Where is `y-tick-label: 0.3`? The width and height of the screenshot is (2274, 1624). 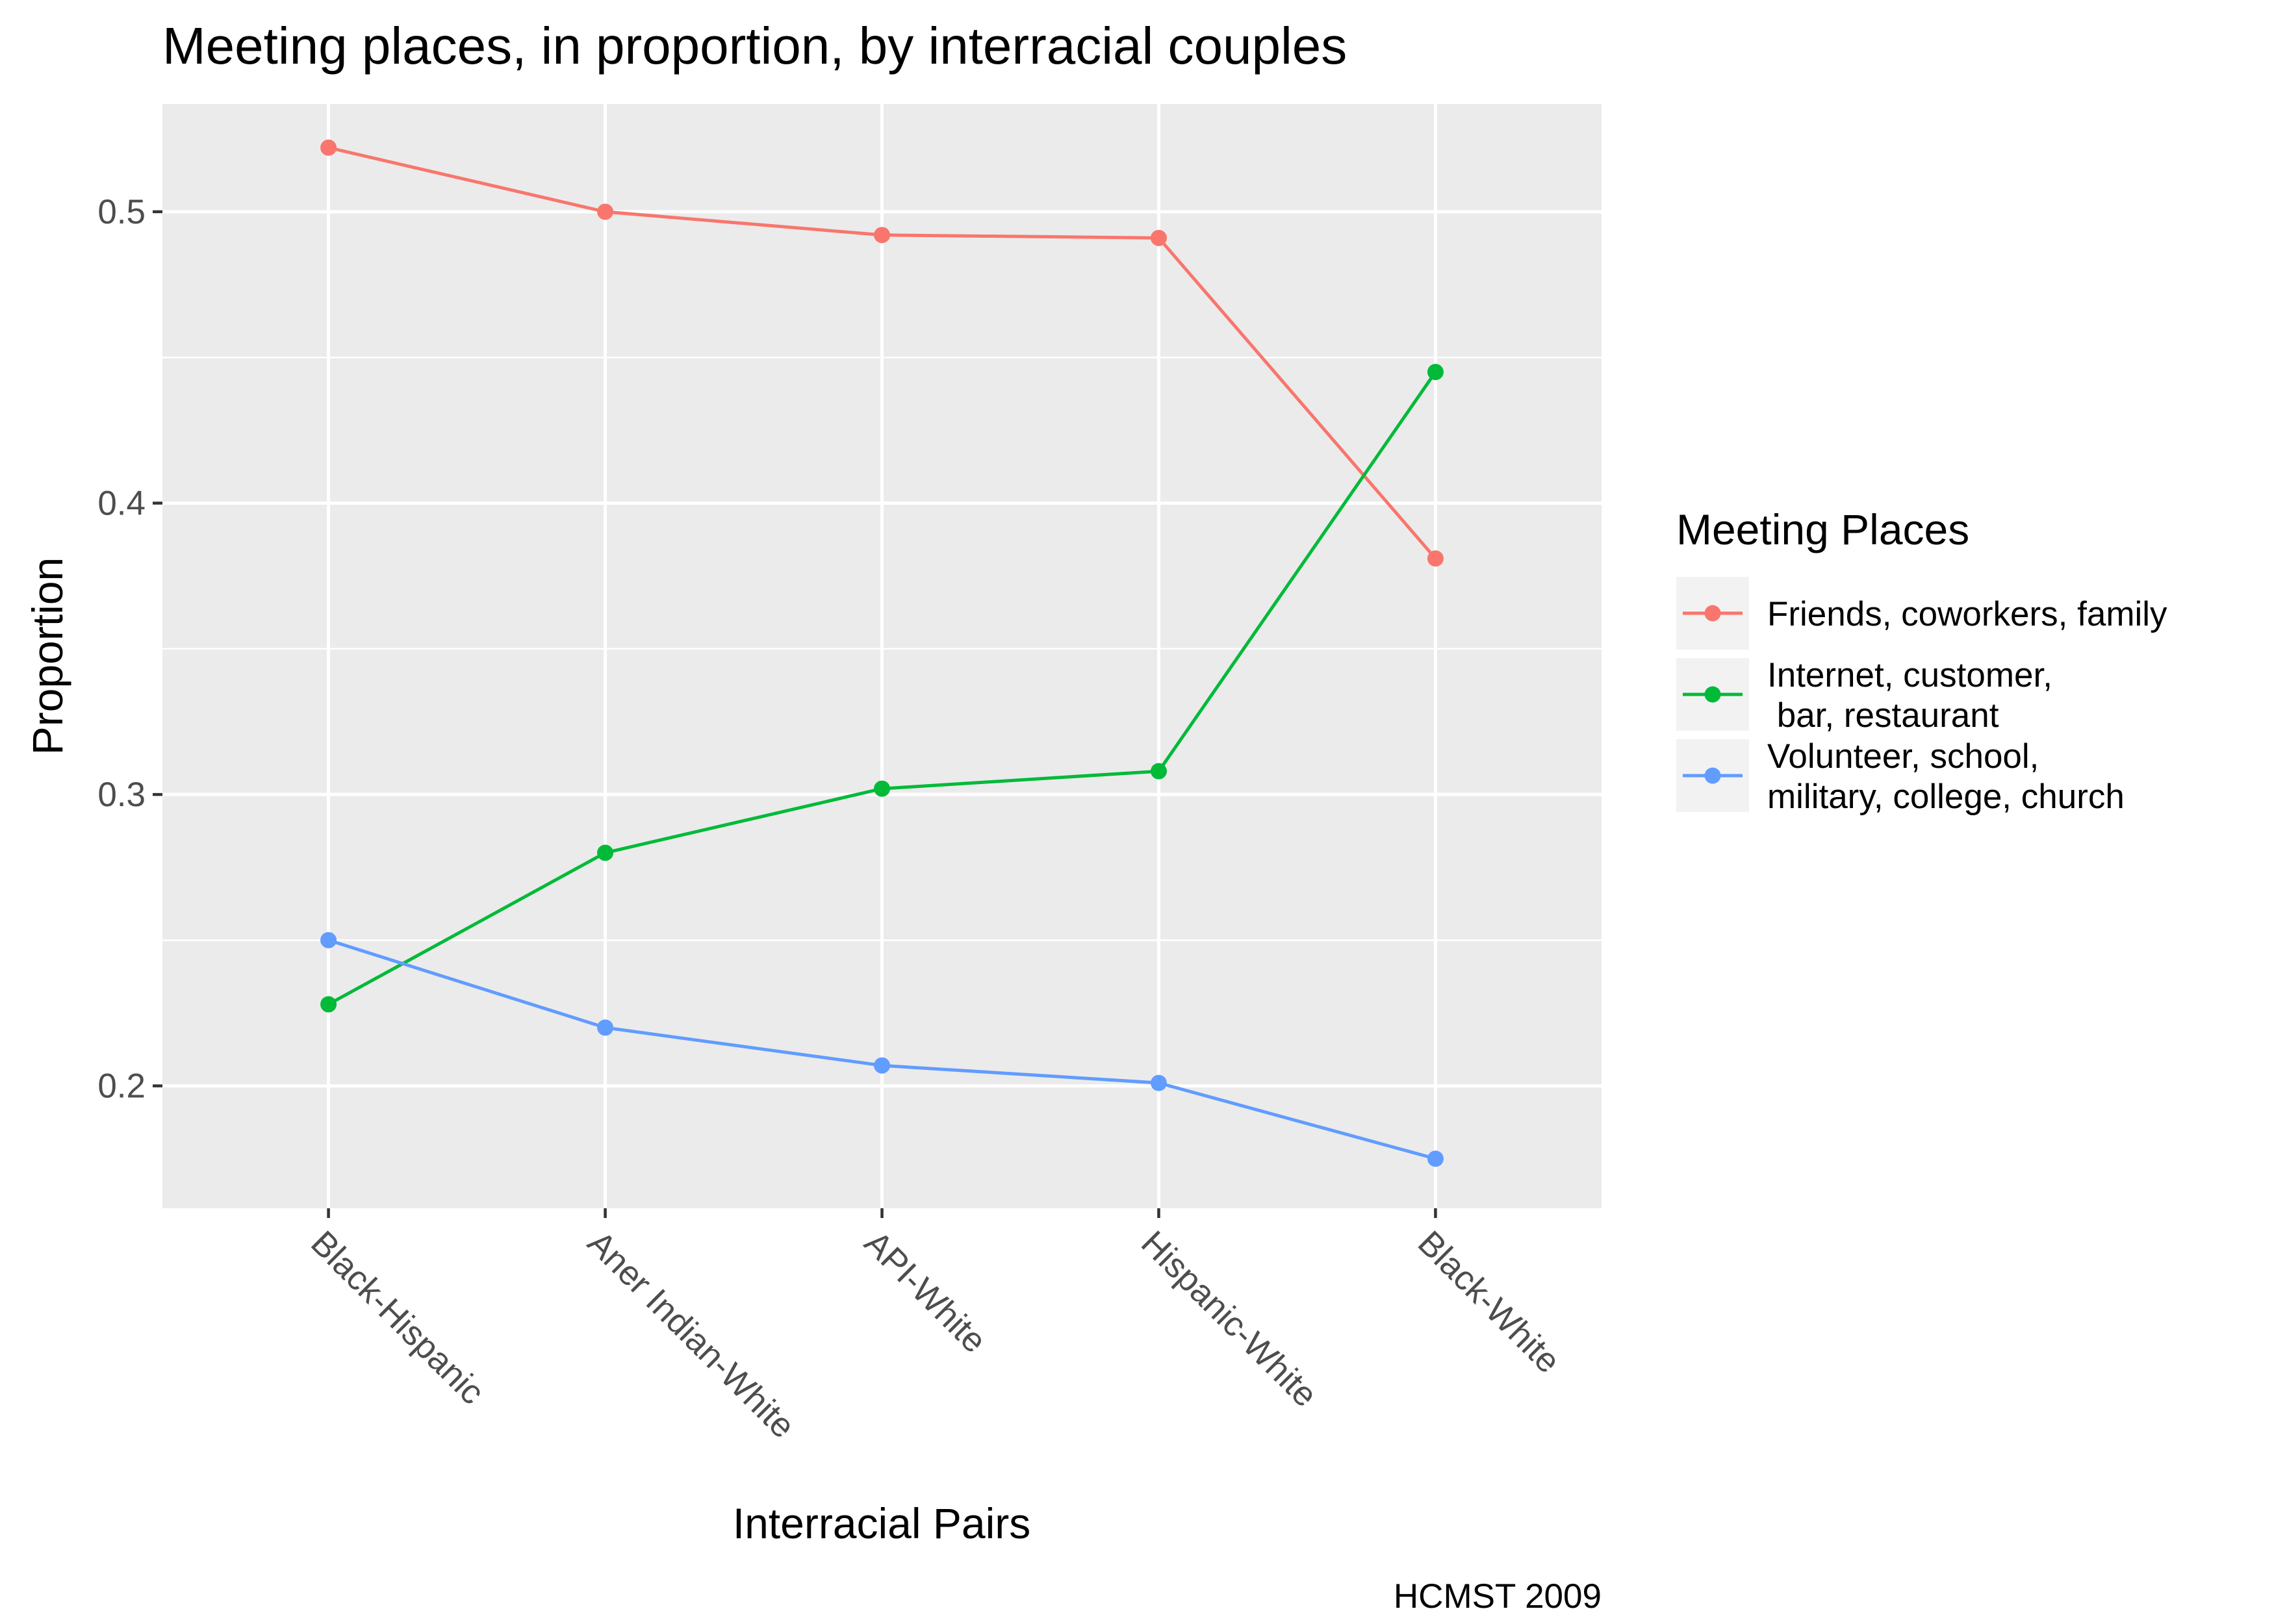 y-tick-label: 0.3 is located at coordinates (121, 795).